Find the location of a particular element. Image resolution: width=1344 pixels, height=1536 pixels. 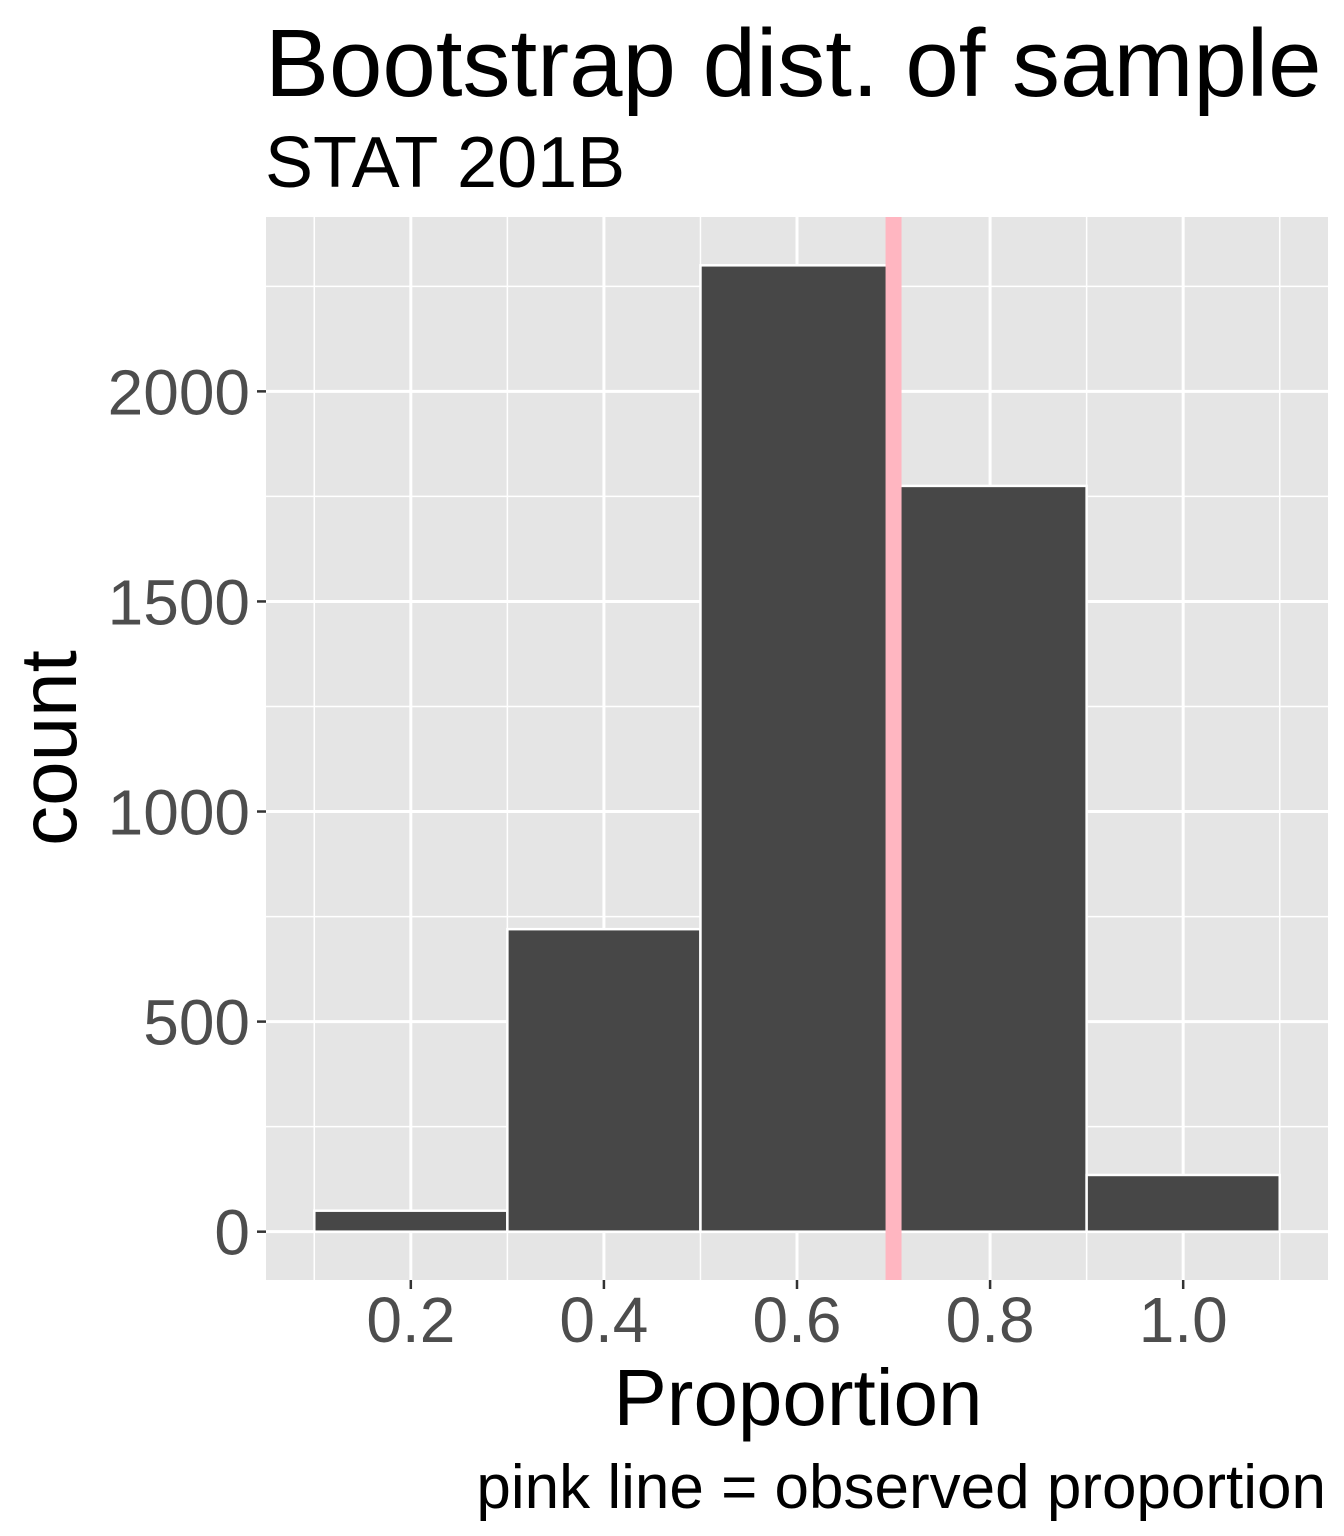

chart-caption: pink line = observed proportion is located at coordinates (901, 1487).